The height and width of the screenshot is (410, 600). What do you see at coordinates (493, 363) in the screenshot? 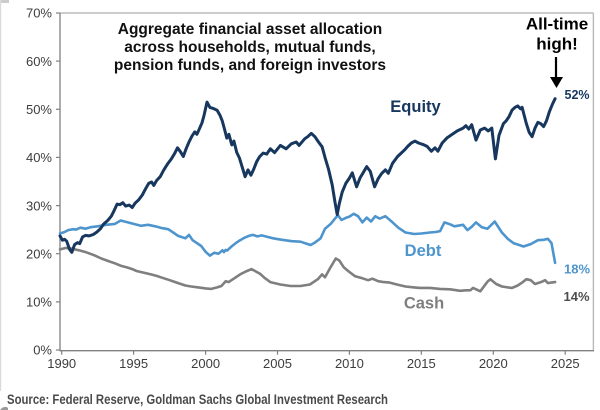
I see `svg-text: 2020` at bounding box center [493, 363].